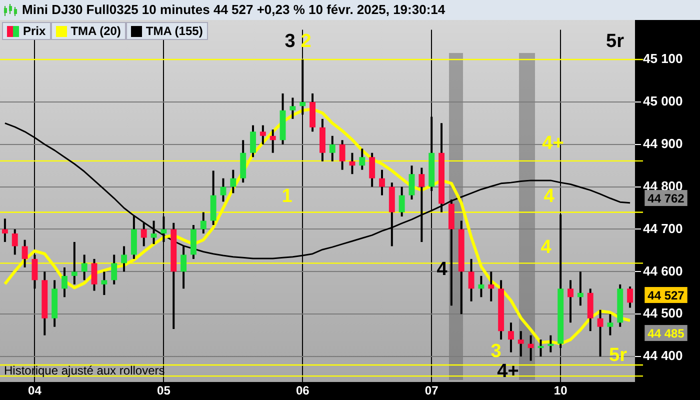 This screenshot has height=400, width=700. What do you see at coordinates (287, 197) in the screenshot?
I see `annotation: 1` at bounding box center [287, 197].